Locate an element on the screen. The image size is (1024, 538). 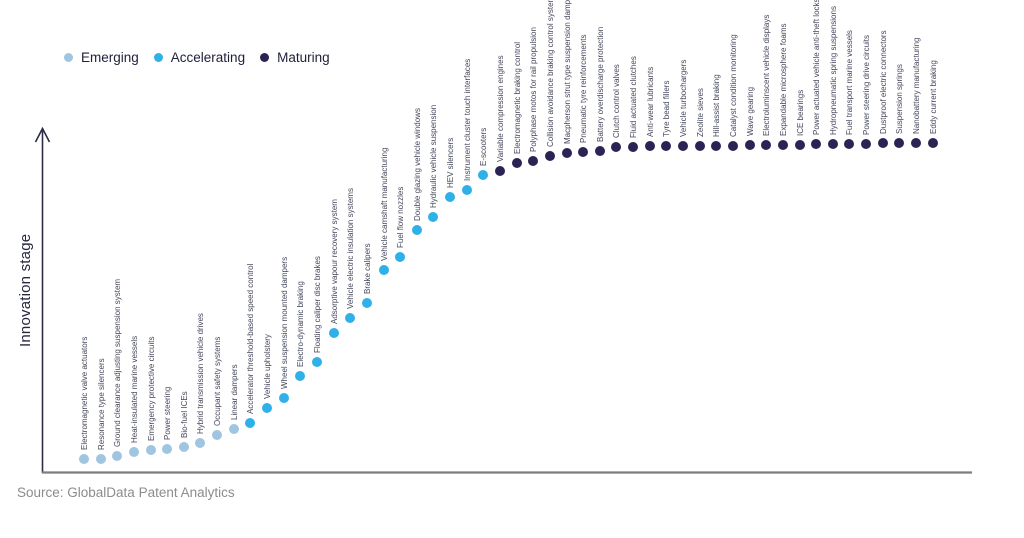
data-point-label: Electroluminscent vehicle displays is located at coordinates (767, 75).